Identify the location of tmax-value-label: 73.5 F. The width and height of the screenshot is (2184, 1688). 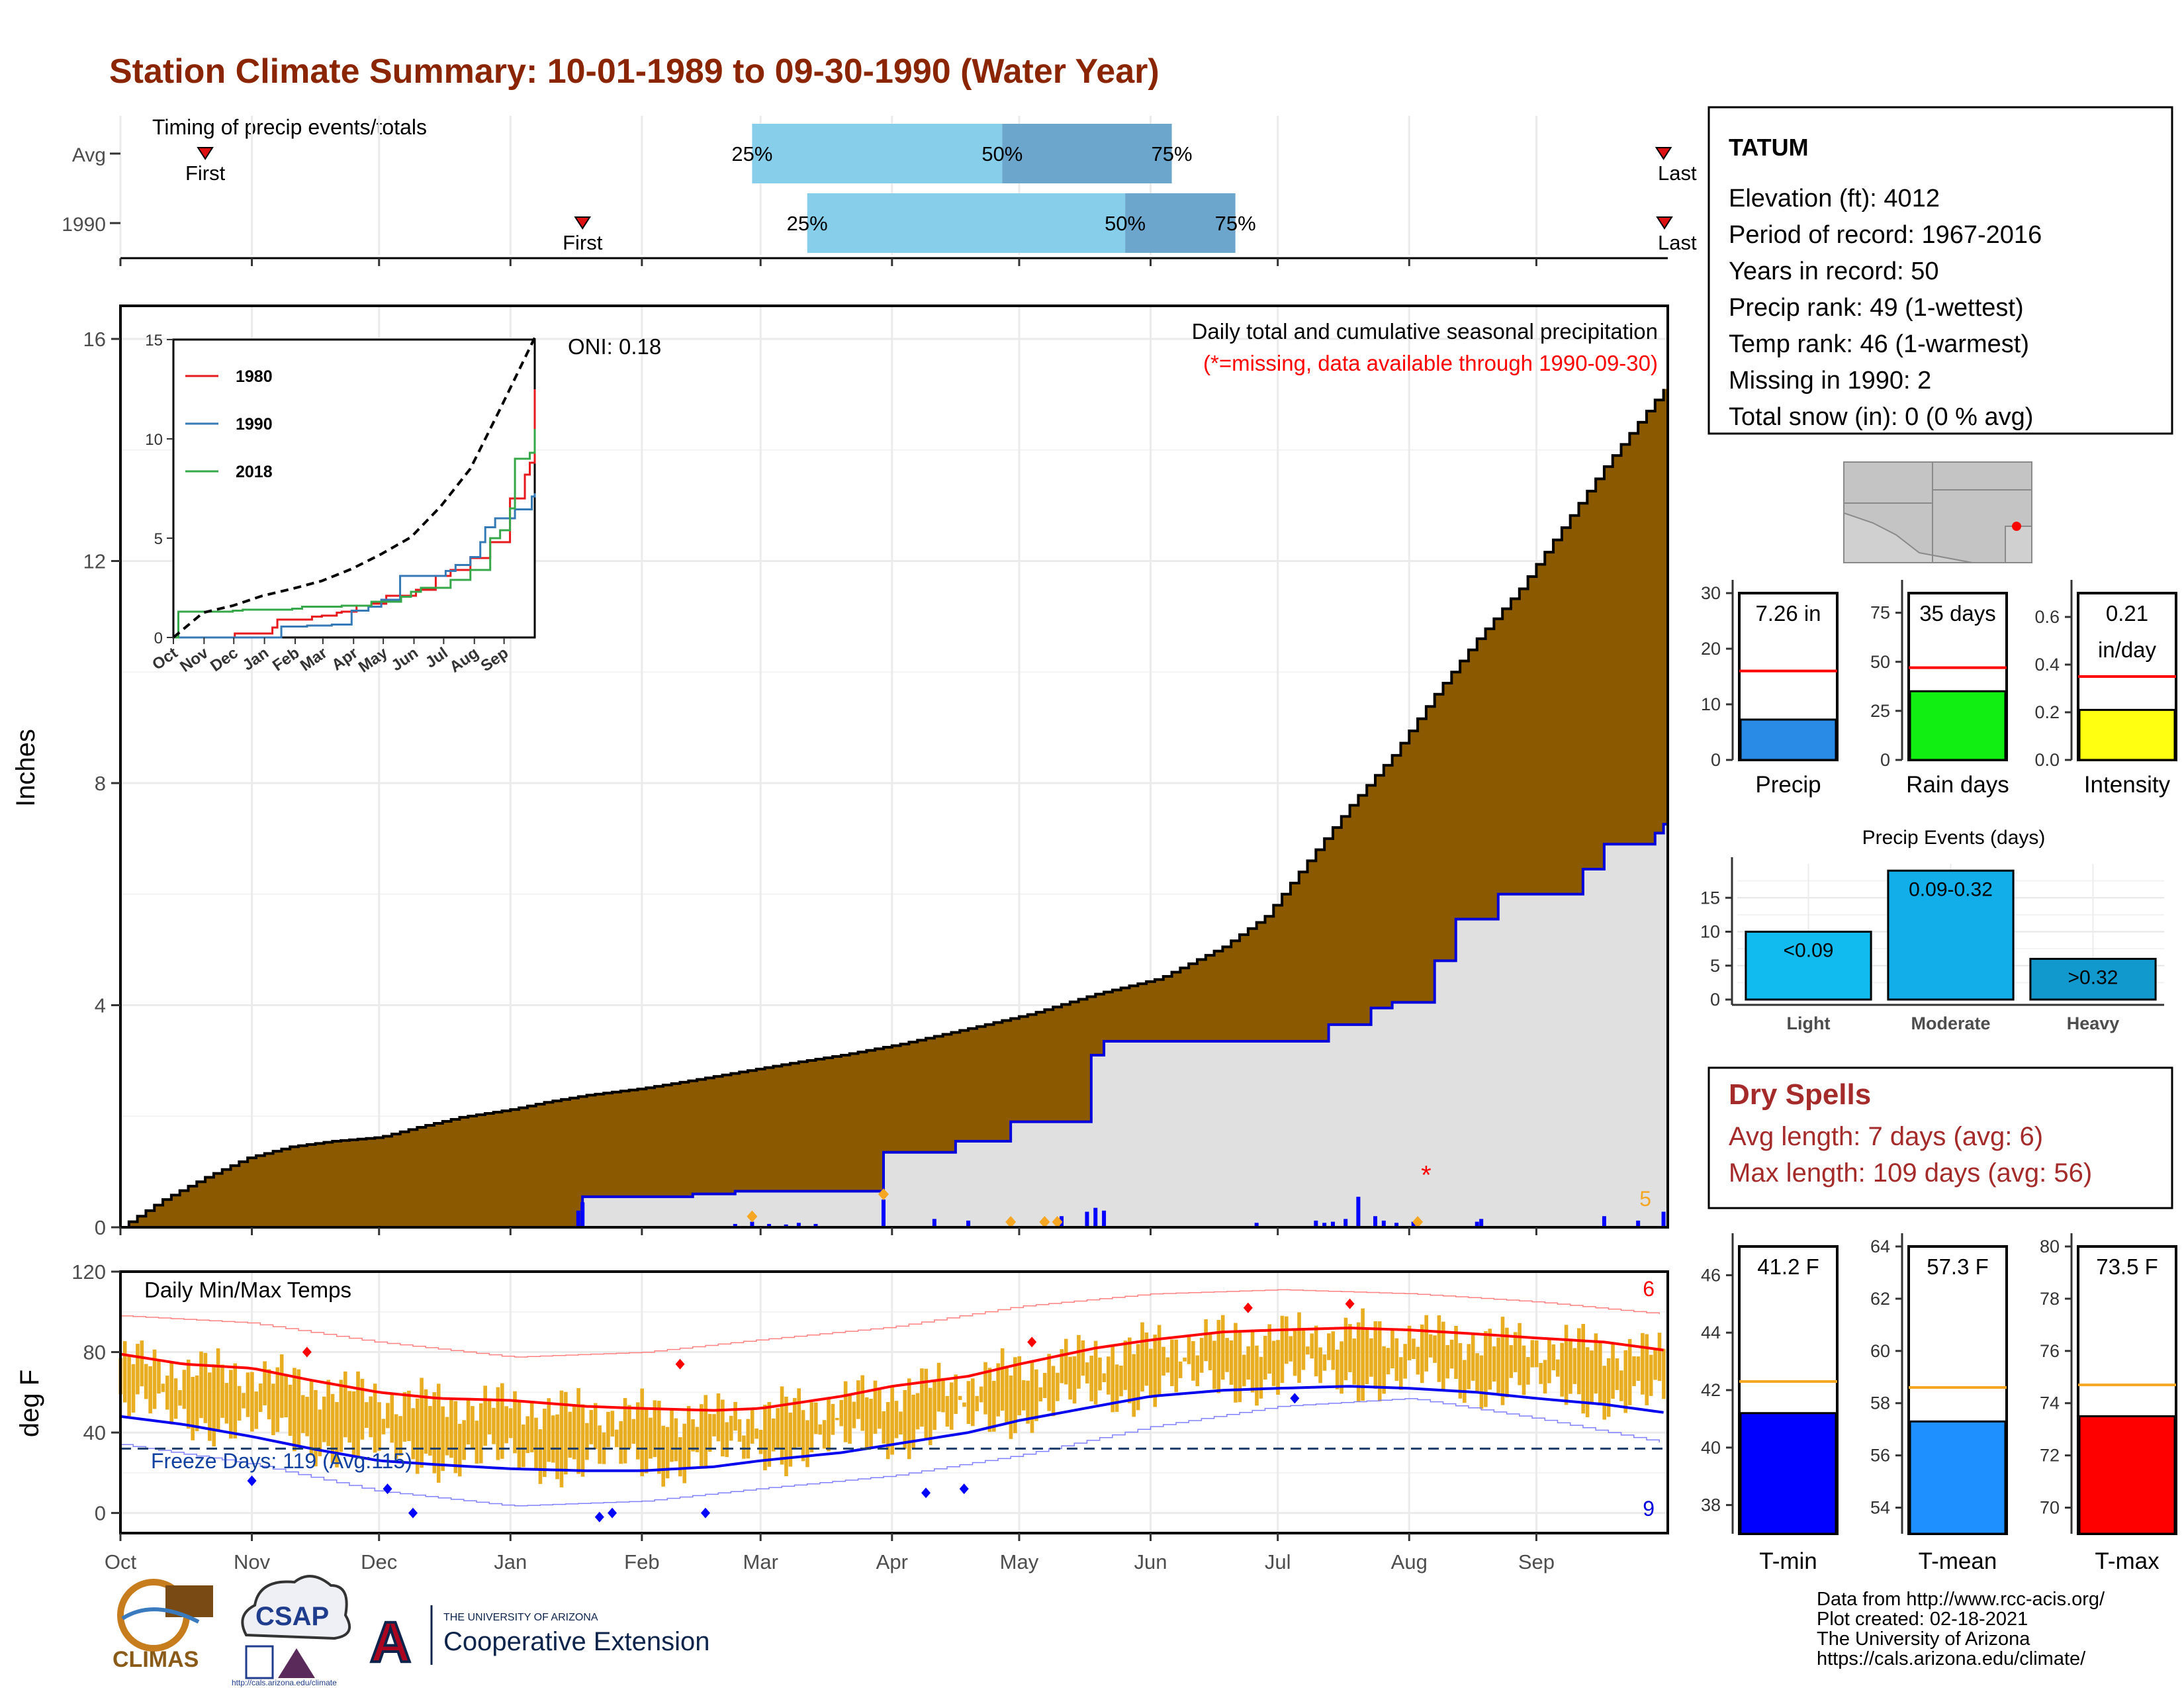
(2127, 1266).